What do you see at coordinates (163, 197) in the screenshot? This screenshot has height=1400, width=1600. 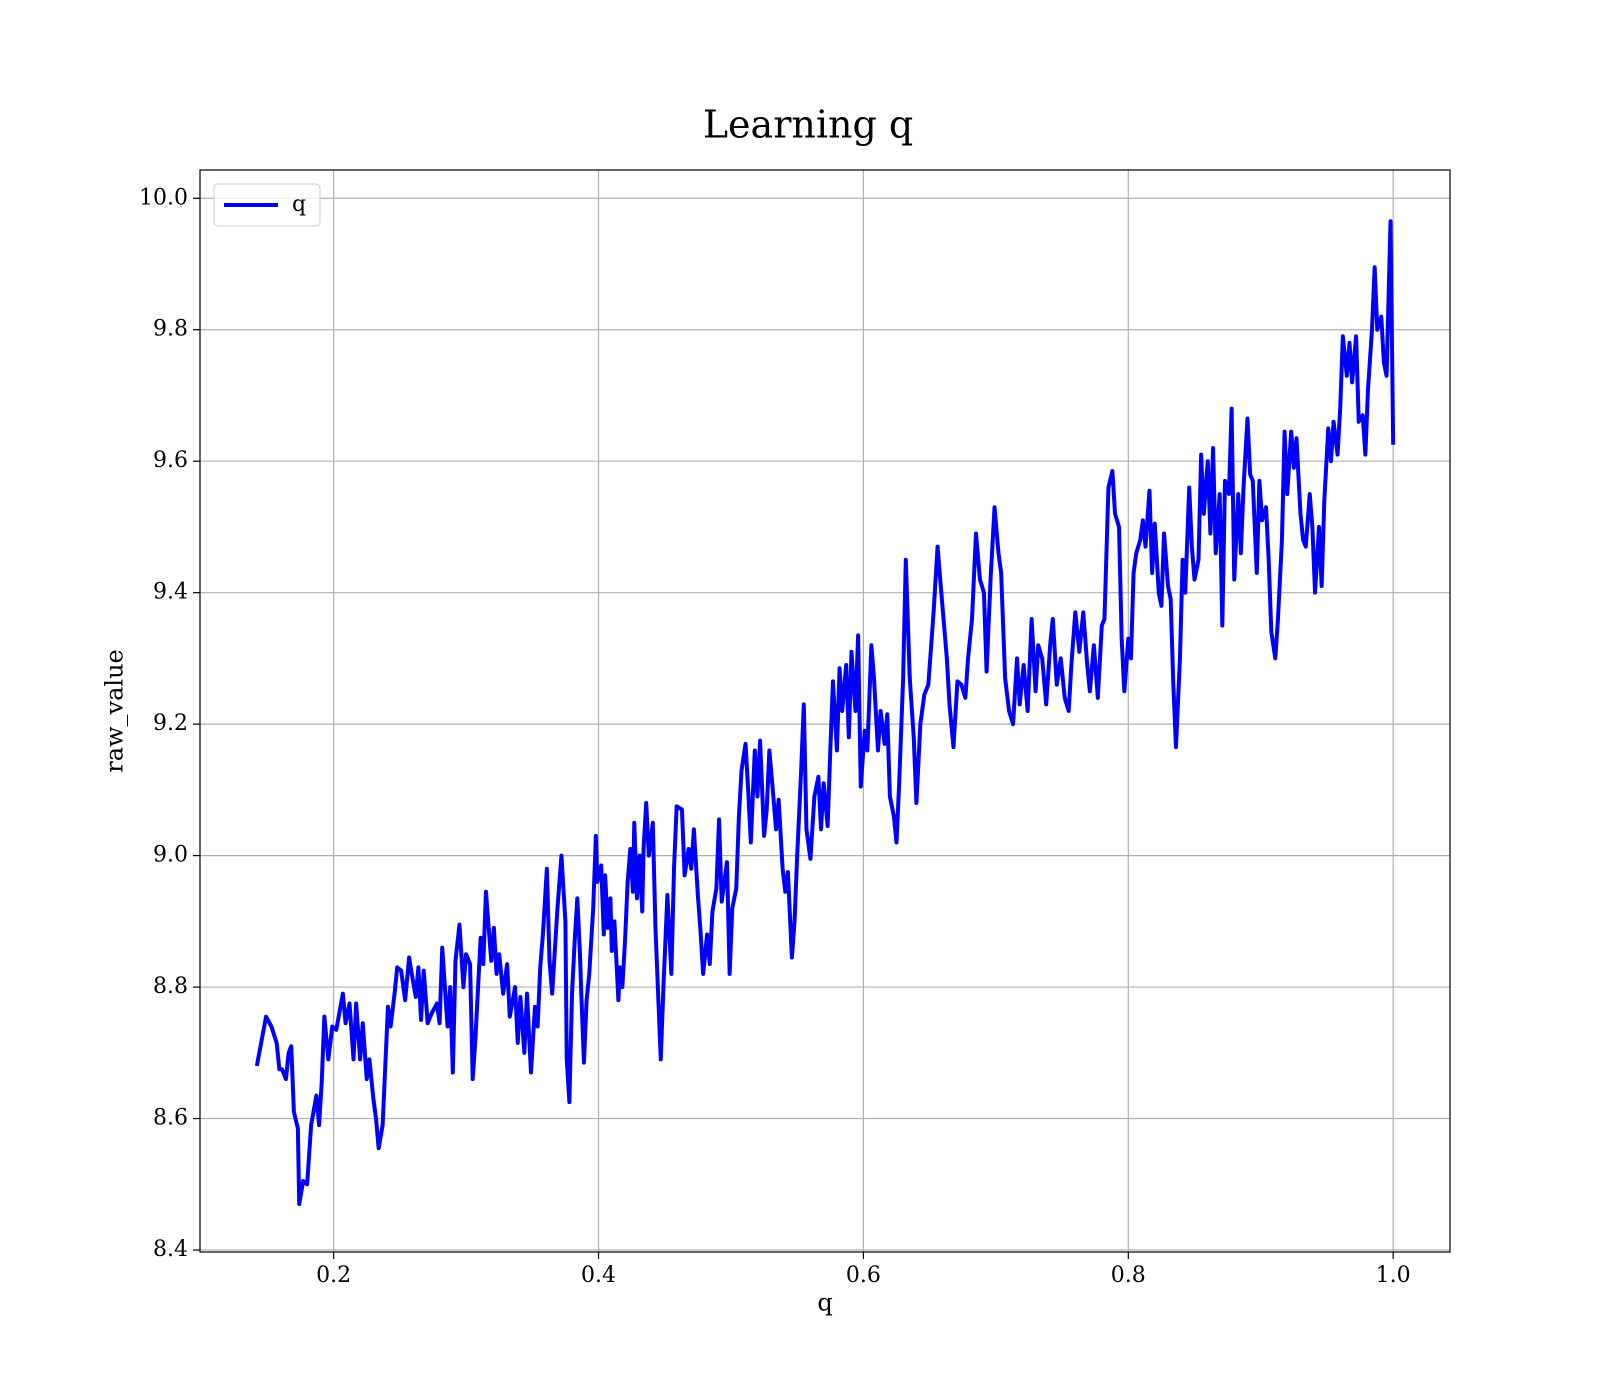 I see `y-tick-label: 10.0` at bounding box center [163, 197].